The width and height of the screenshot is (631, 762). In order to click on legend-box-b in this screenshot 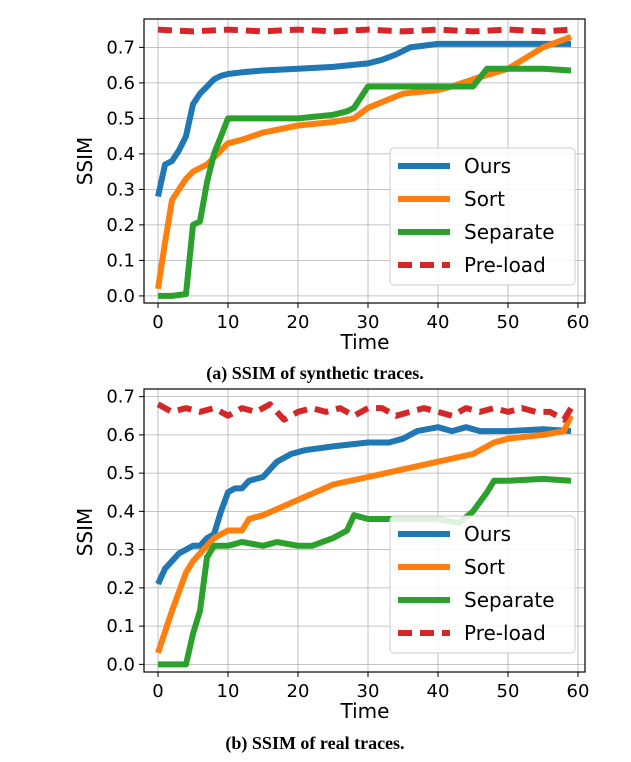, I will do `click(482, 584)`.